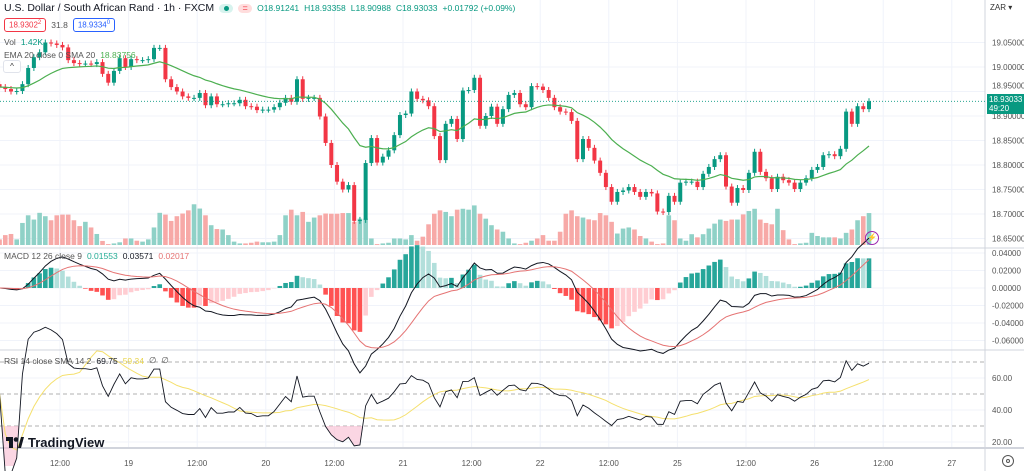  Describe the element at coordinates (872, 238) in the screenshot. I see `lightning-icon: ⚡` at that location.